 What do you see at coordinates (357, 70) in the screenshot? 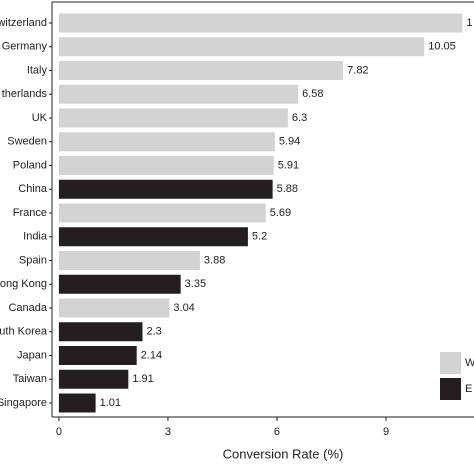
I see `value-label: 7.82` at bounding box center [357, 70].